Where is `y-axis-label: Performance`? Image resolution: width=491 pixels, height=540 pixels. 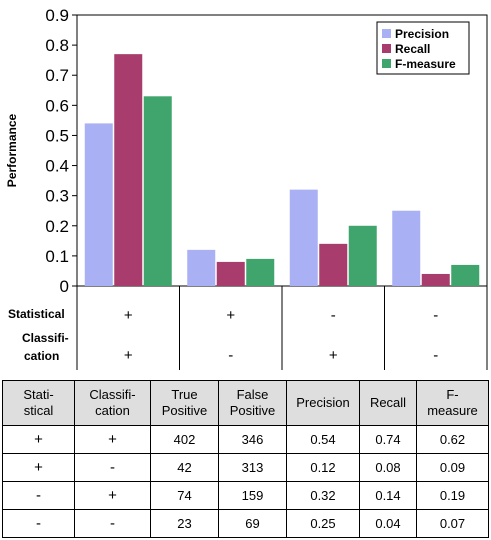 y-axis-label: Performance is located at coordinates (12, 150).